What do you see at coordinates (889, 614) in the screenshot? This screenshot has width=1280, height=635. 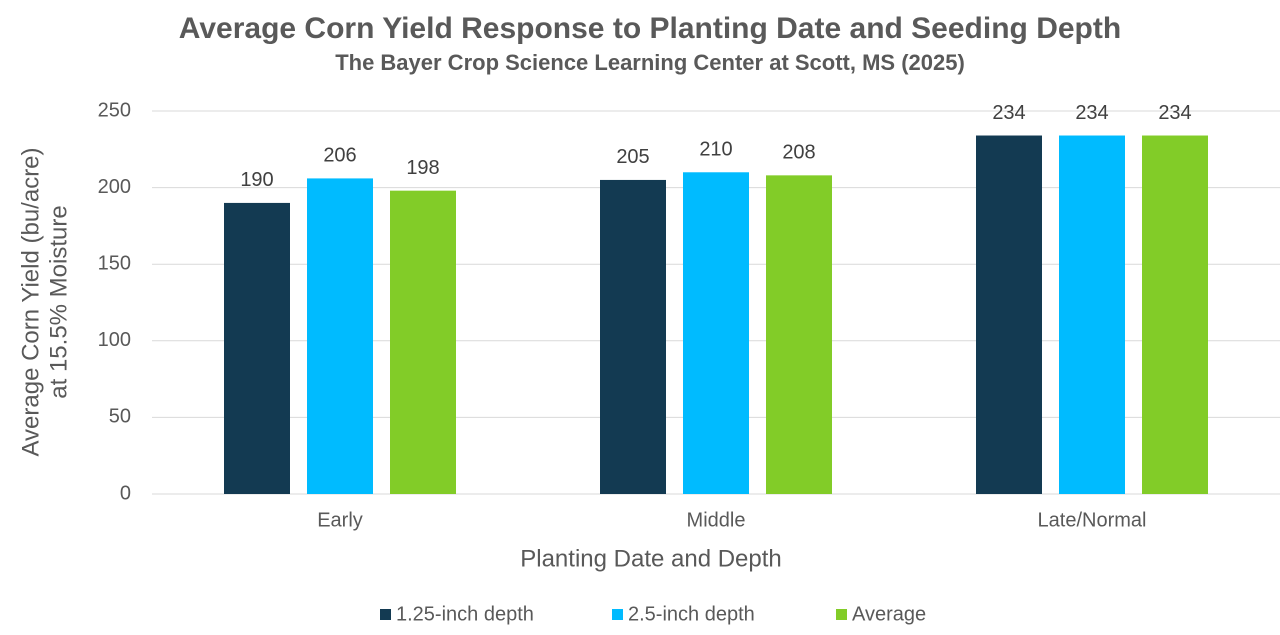 I see `legend-label: Average` at bounding box center [889, 614].